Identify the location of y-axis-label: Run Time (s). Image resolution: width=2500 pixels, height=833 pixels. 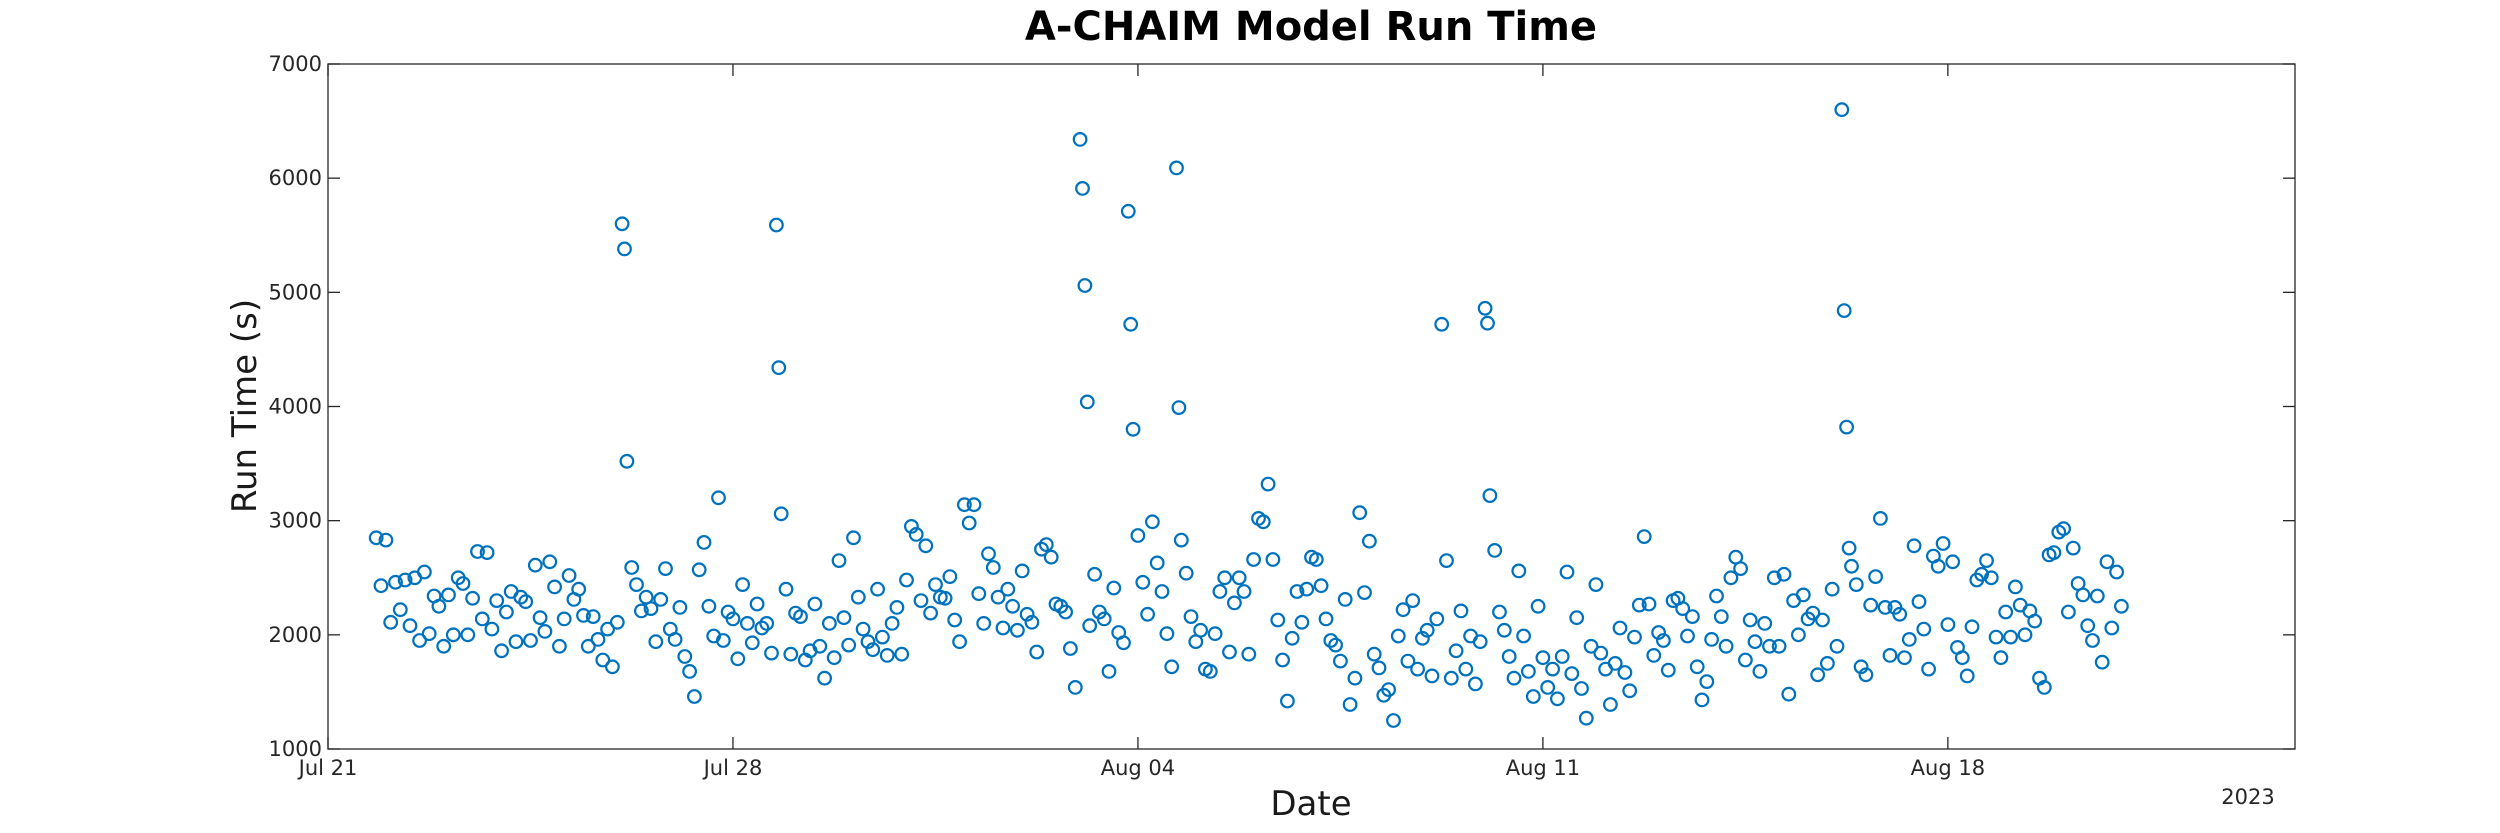
(245, 406).